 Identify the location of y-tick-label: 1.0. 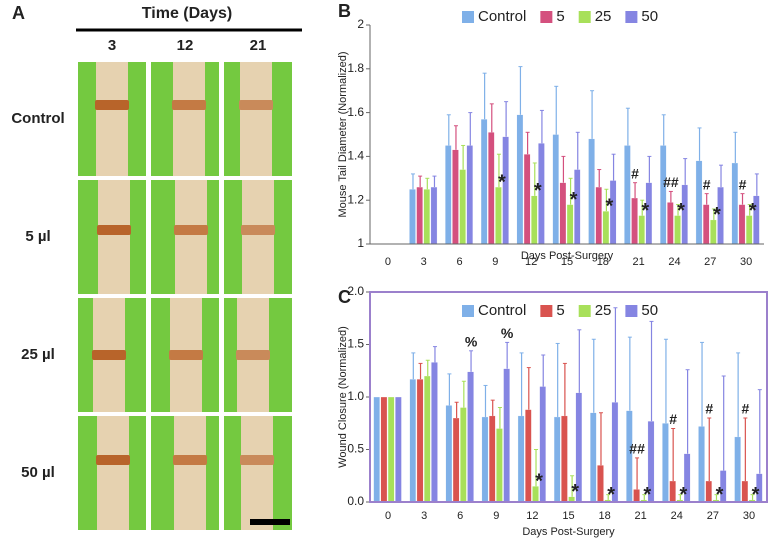
(355, 396).